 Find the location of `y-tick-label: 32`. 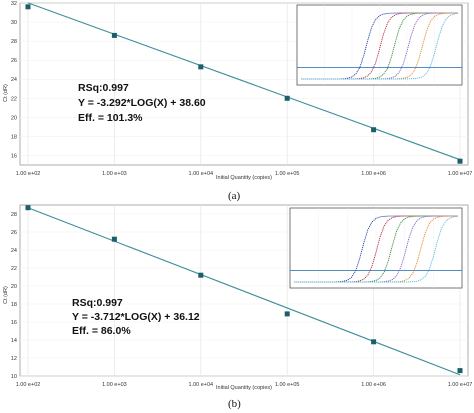

y-tick-label: 32 is located at coordinates (14, 4).